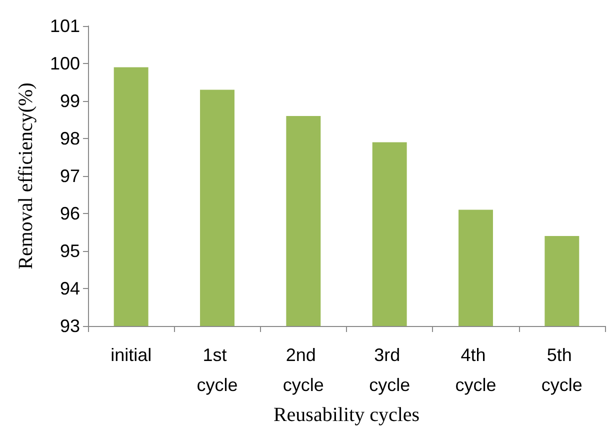 The height and width of the screenshot is (446, 609). What do you see at coordinates (561, 370) in the screenshot?
I see `x-tick-label: 5th cycle` at bounding box center [561, 370].